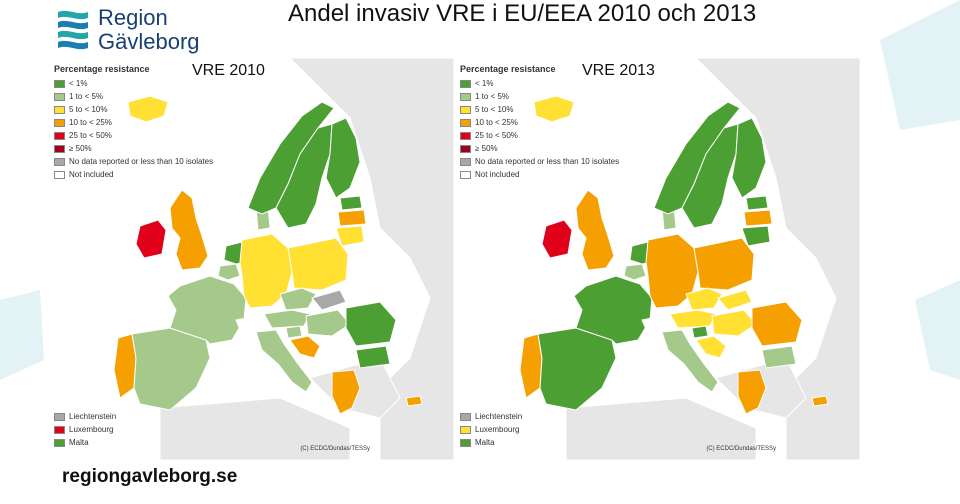  What do you see at coordinates (779, 357) in the screenshot?
I see `country-bulgaria` at bounding box center [779, 357].